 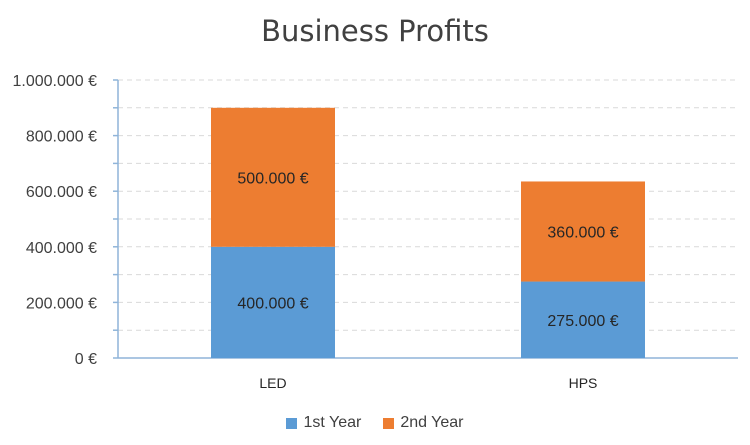 I want to click on legend-label-1st-year: 1st Year, so click(x=332, y=422).